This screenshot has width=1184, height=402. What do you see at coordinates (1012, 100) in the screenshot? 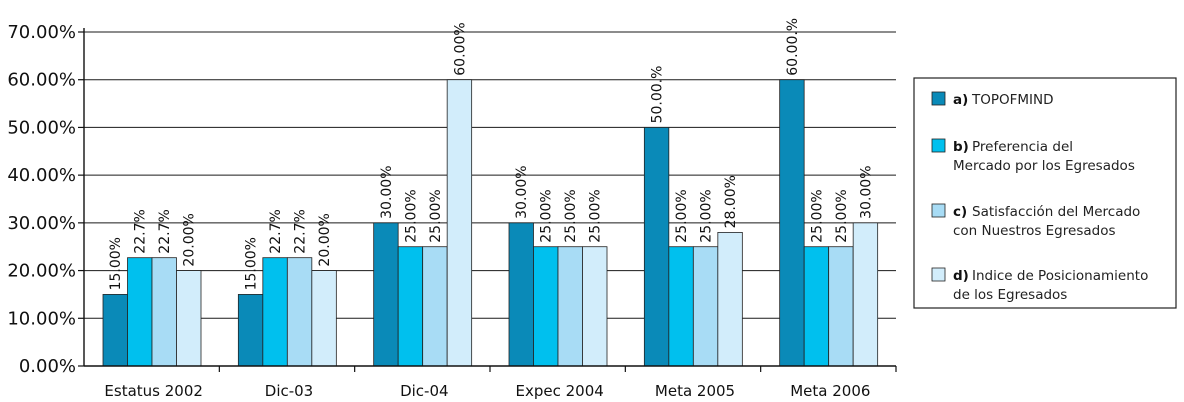
I see `legend-label: TOPOFMIND` at bounding box center [1012, 100].